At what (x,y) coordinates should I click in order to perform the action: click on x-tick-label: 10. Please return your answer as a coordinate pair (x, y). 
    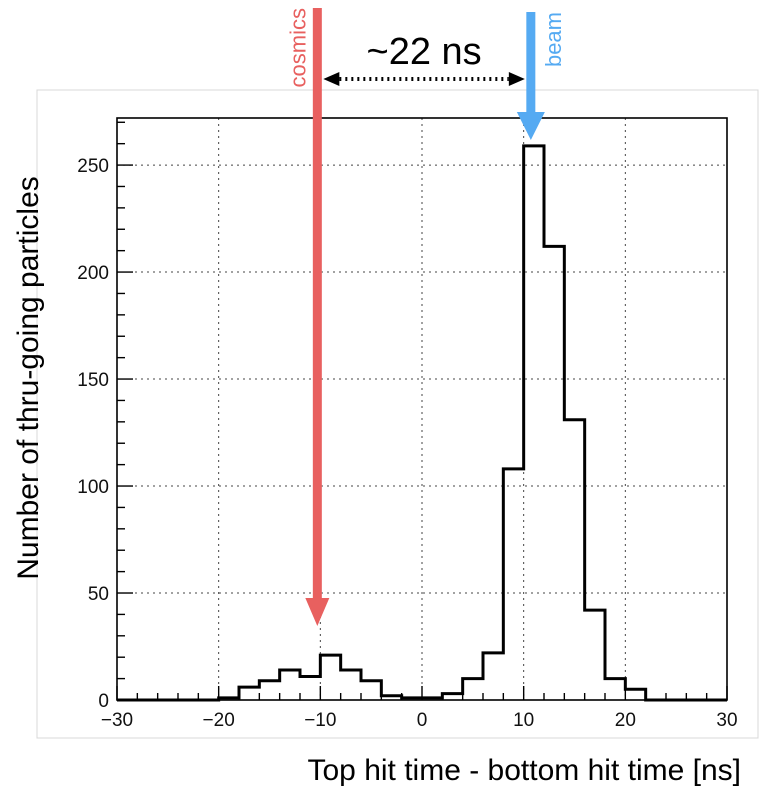
    Looking at the image, I should click on (523, 720).